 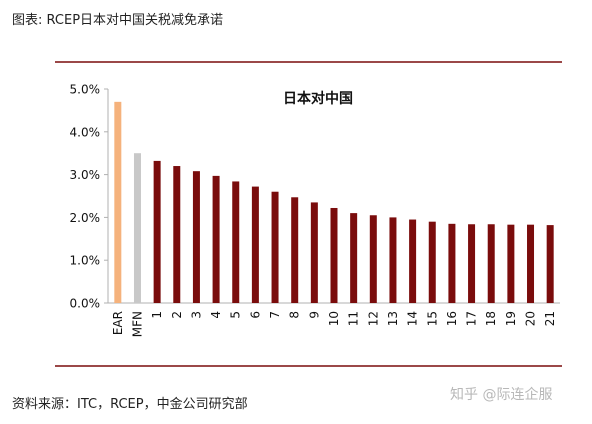 I want to click on x-tick-label: MFN, so click(x=137, y=324).